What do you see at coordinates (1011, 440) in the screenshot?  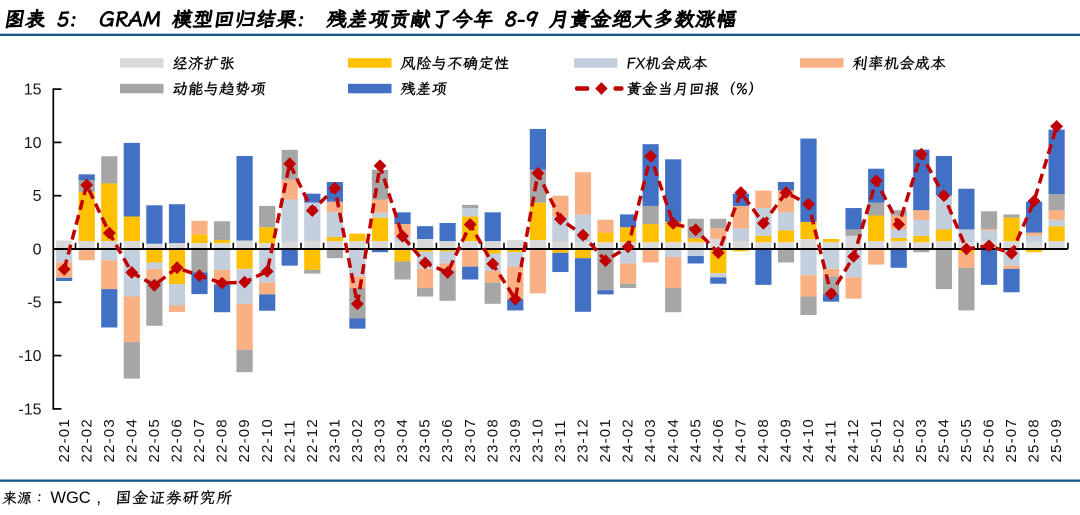 I see `svg-text: 25-07` at bounding box center [1011, 440].